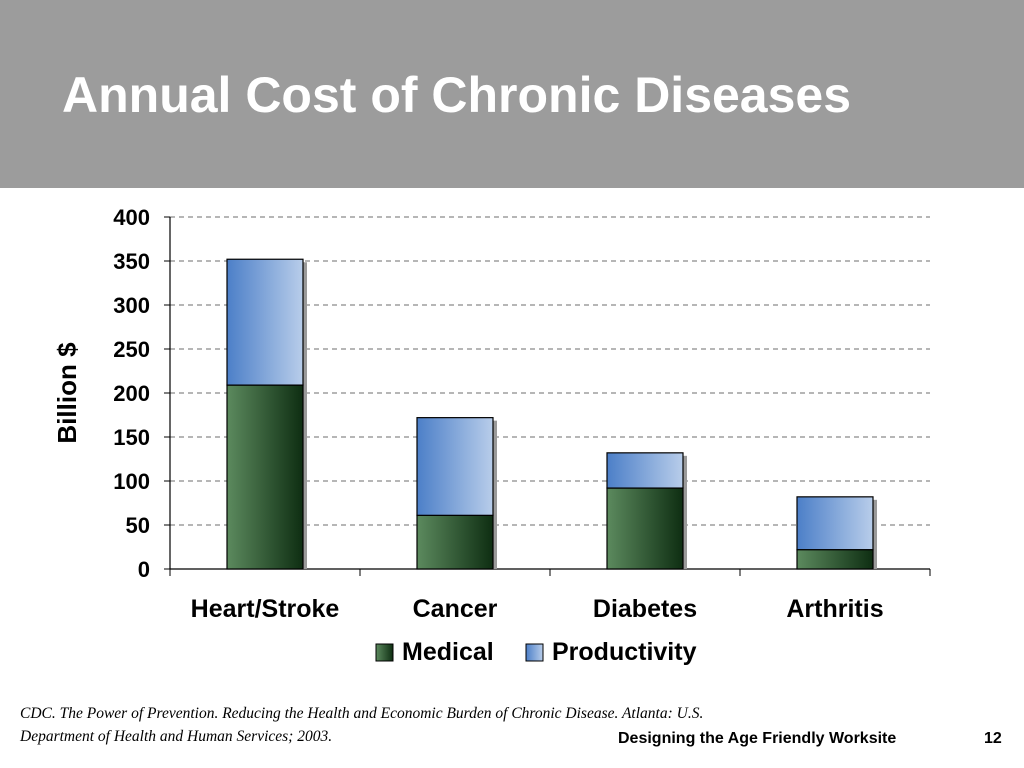  I want to click on bar-medical-arthritis, so click(835, 559).